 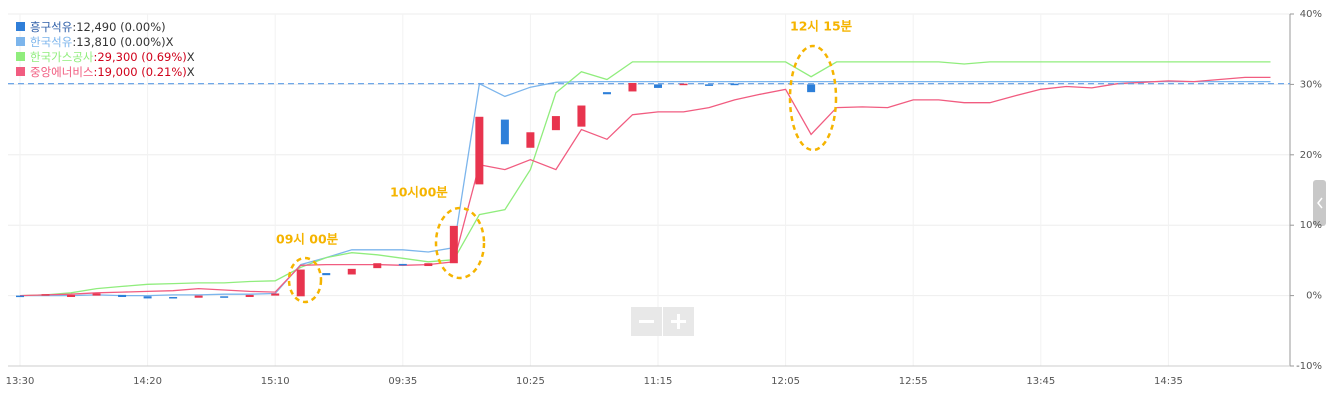 What do you see at coordinates (139, 72) in the screenshot?
I see `legend-quote: :19,000 (0.21%)` at bounding box center [139, 72].